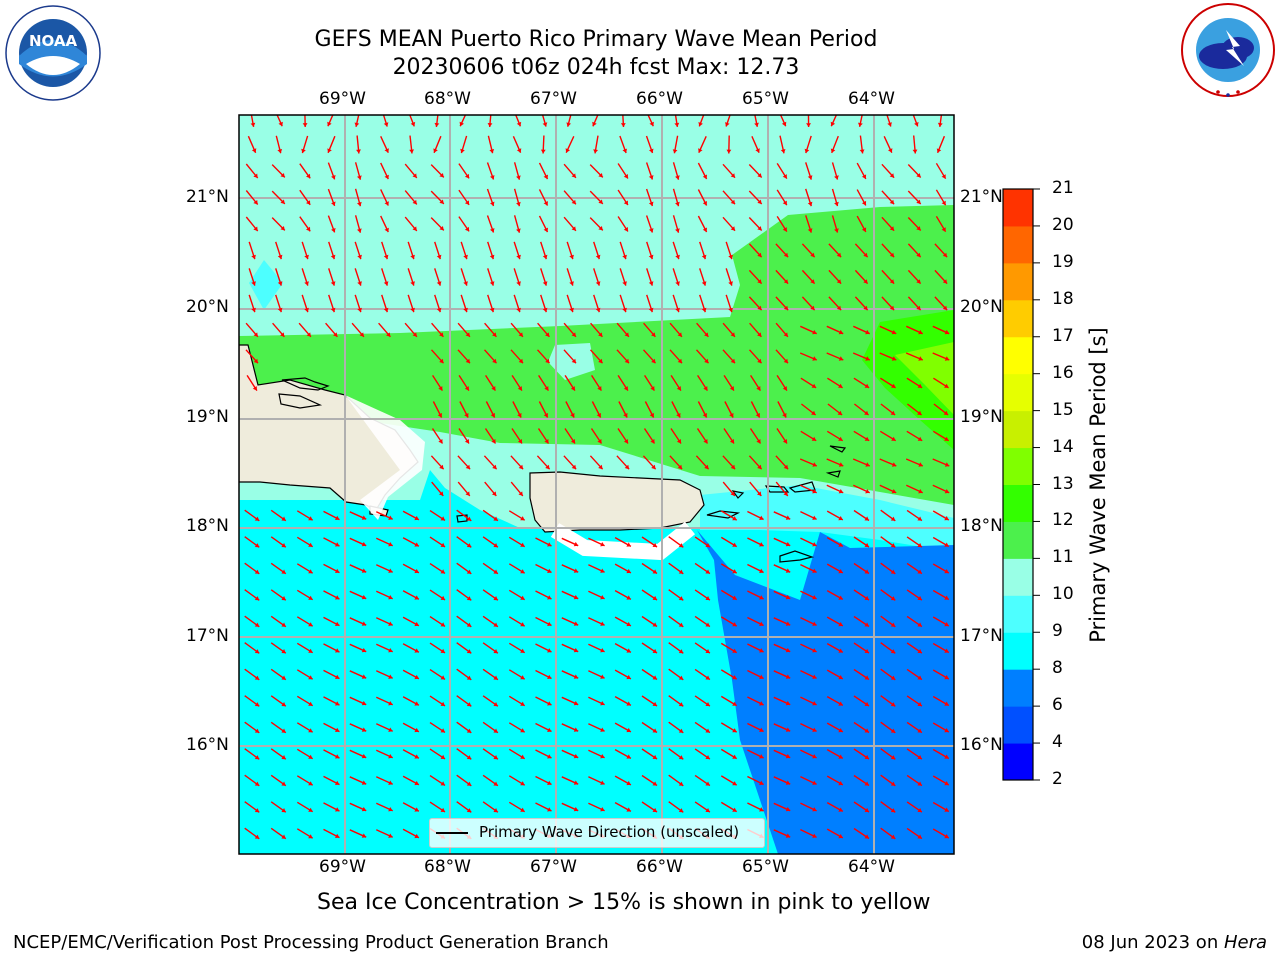  I want to click on colorbar-frame, so click(1018, 484).